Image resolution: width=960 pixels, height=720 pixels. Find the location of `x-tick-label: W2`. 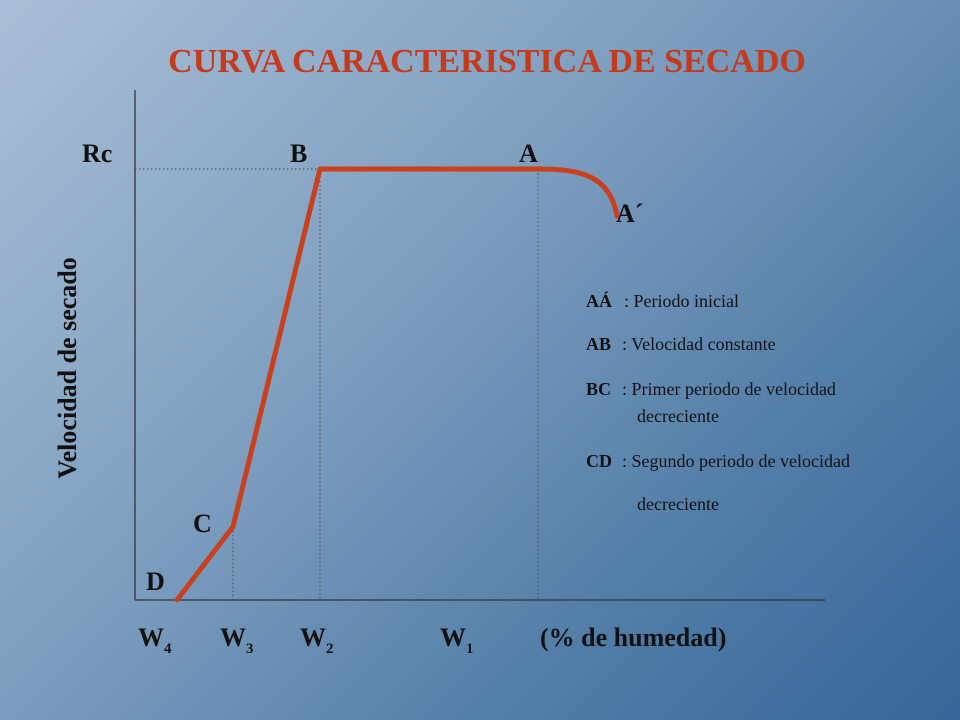

x-tick-label: W2 is located at coordinates (317, 640).